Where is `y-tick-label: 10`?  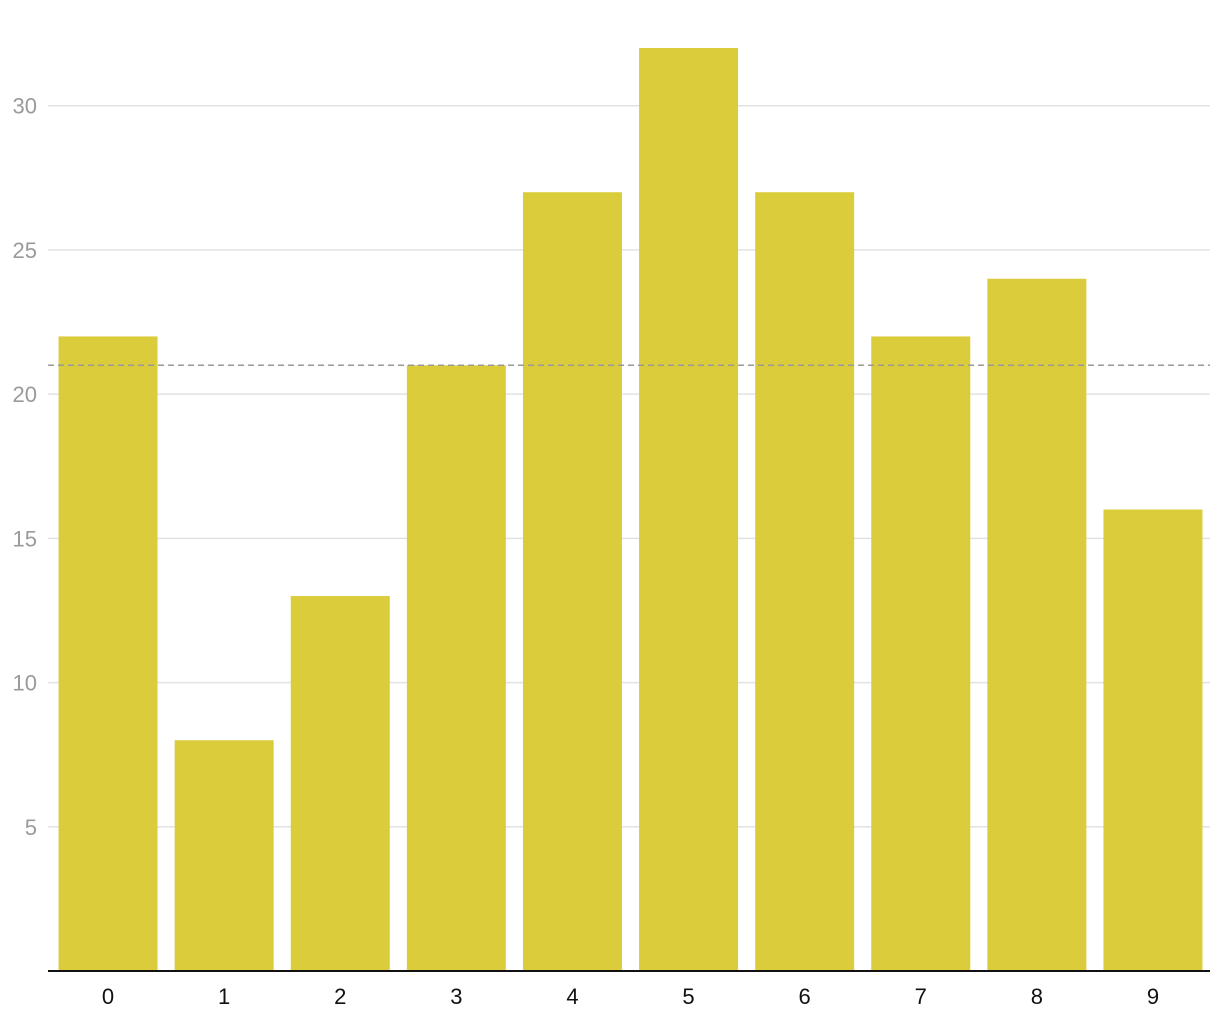
y-tick-label: 10 is located at coordinates (25, 683).